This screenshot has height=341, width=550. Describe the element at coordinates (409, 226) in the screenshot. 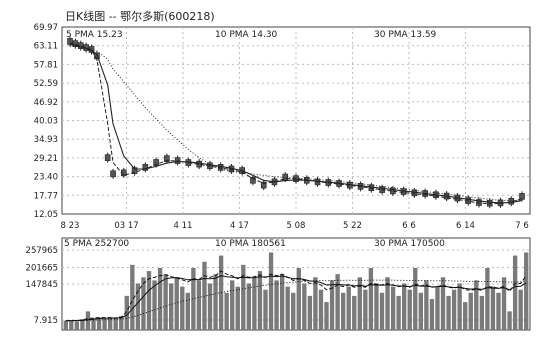

I see `price-x-tick-label: 6 6` at that location.